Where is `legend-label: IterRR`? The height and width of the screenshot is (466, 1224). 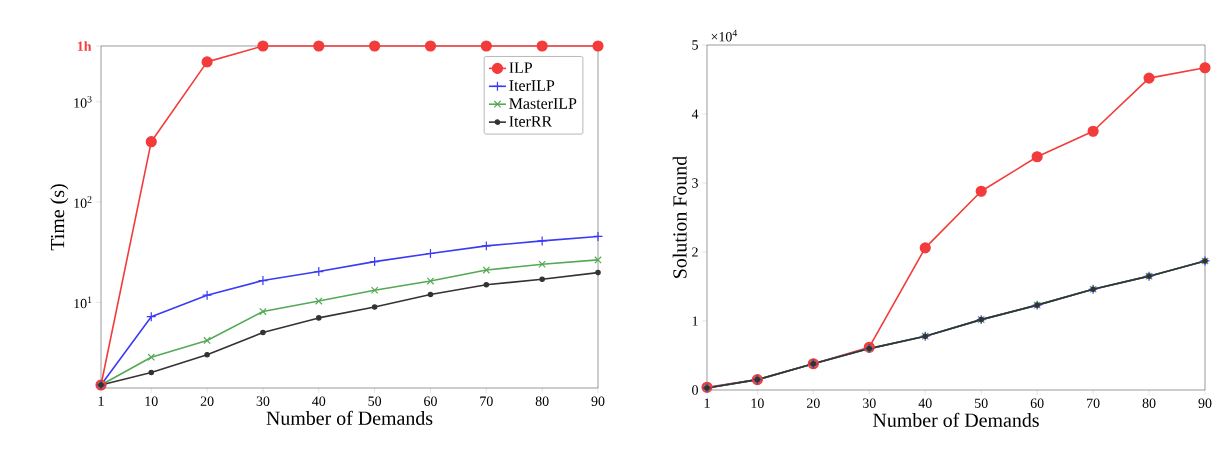
legend-label: IterRR is located at coordinates (531, 121).